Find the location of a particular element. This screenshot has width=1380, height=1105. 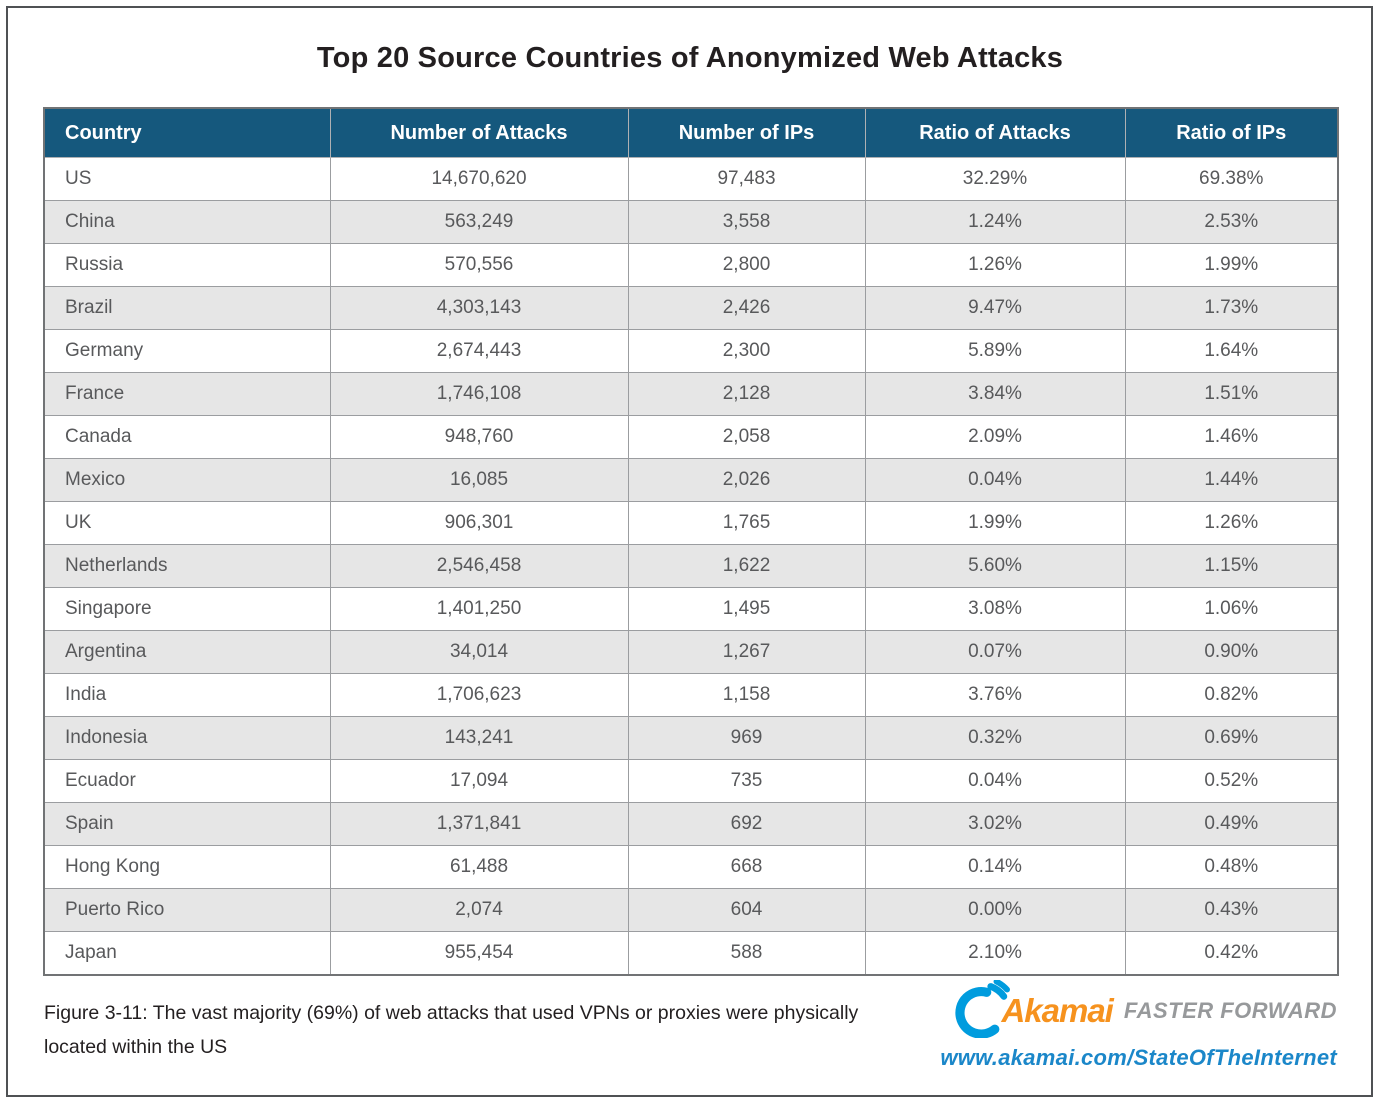

column-header-country: Country is located at coordinates (187, 132).